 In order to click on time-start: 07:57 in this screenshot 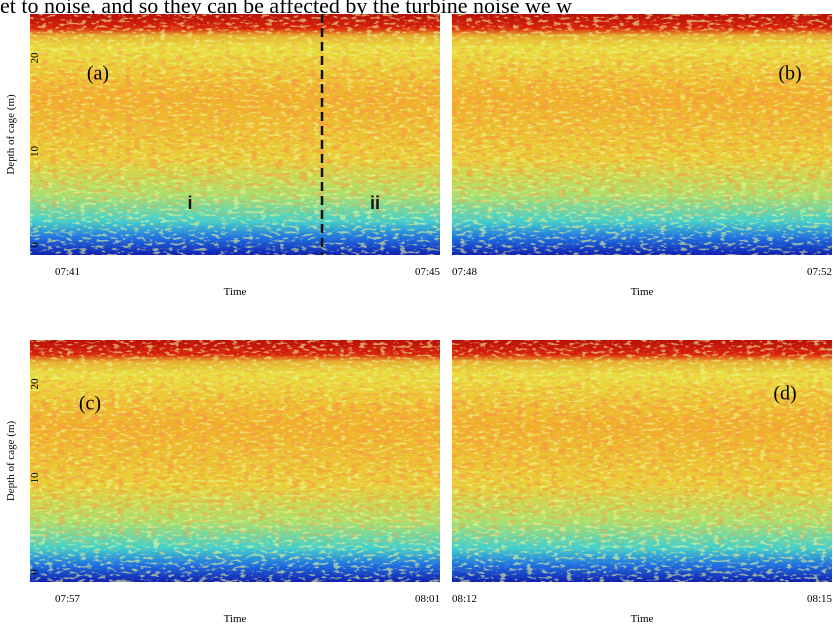, I will do `click(68, 599)`.